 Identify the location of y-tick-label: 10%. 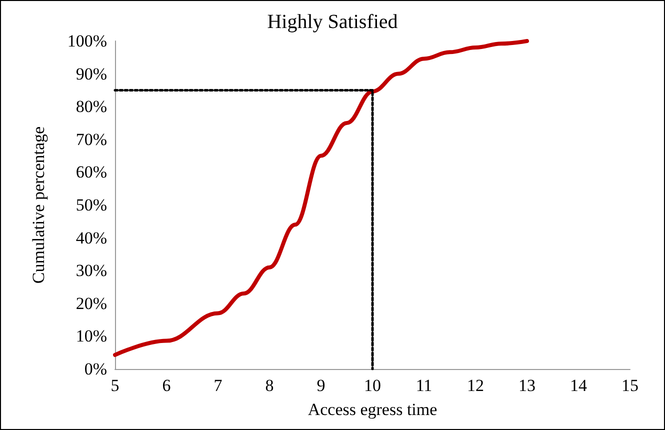
(91, 336).